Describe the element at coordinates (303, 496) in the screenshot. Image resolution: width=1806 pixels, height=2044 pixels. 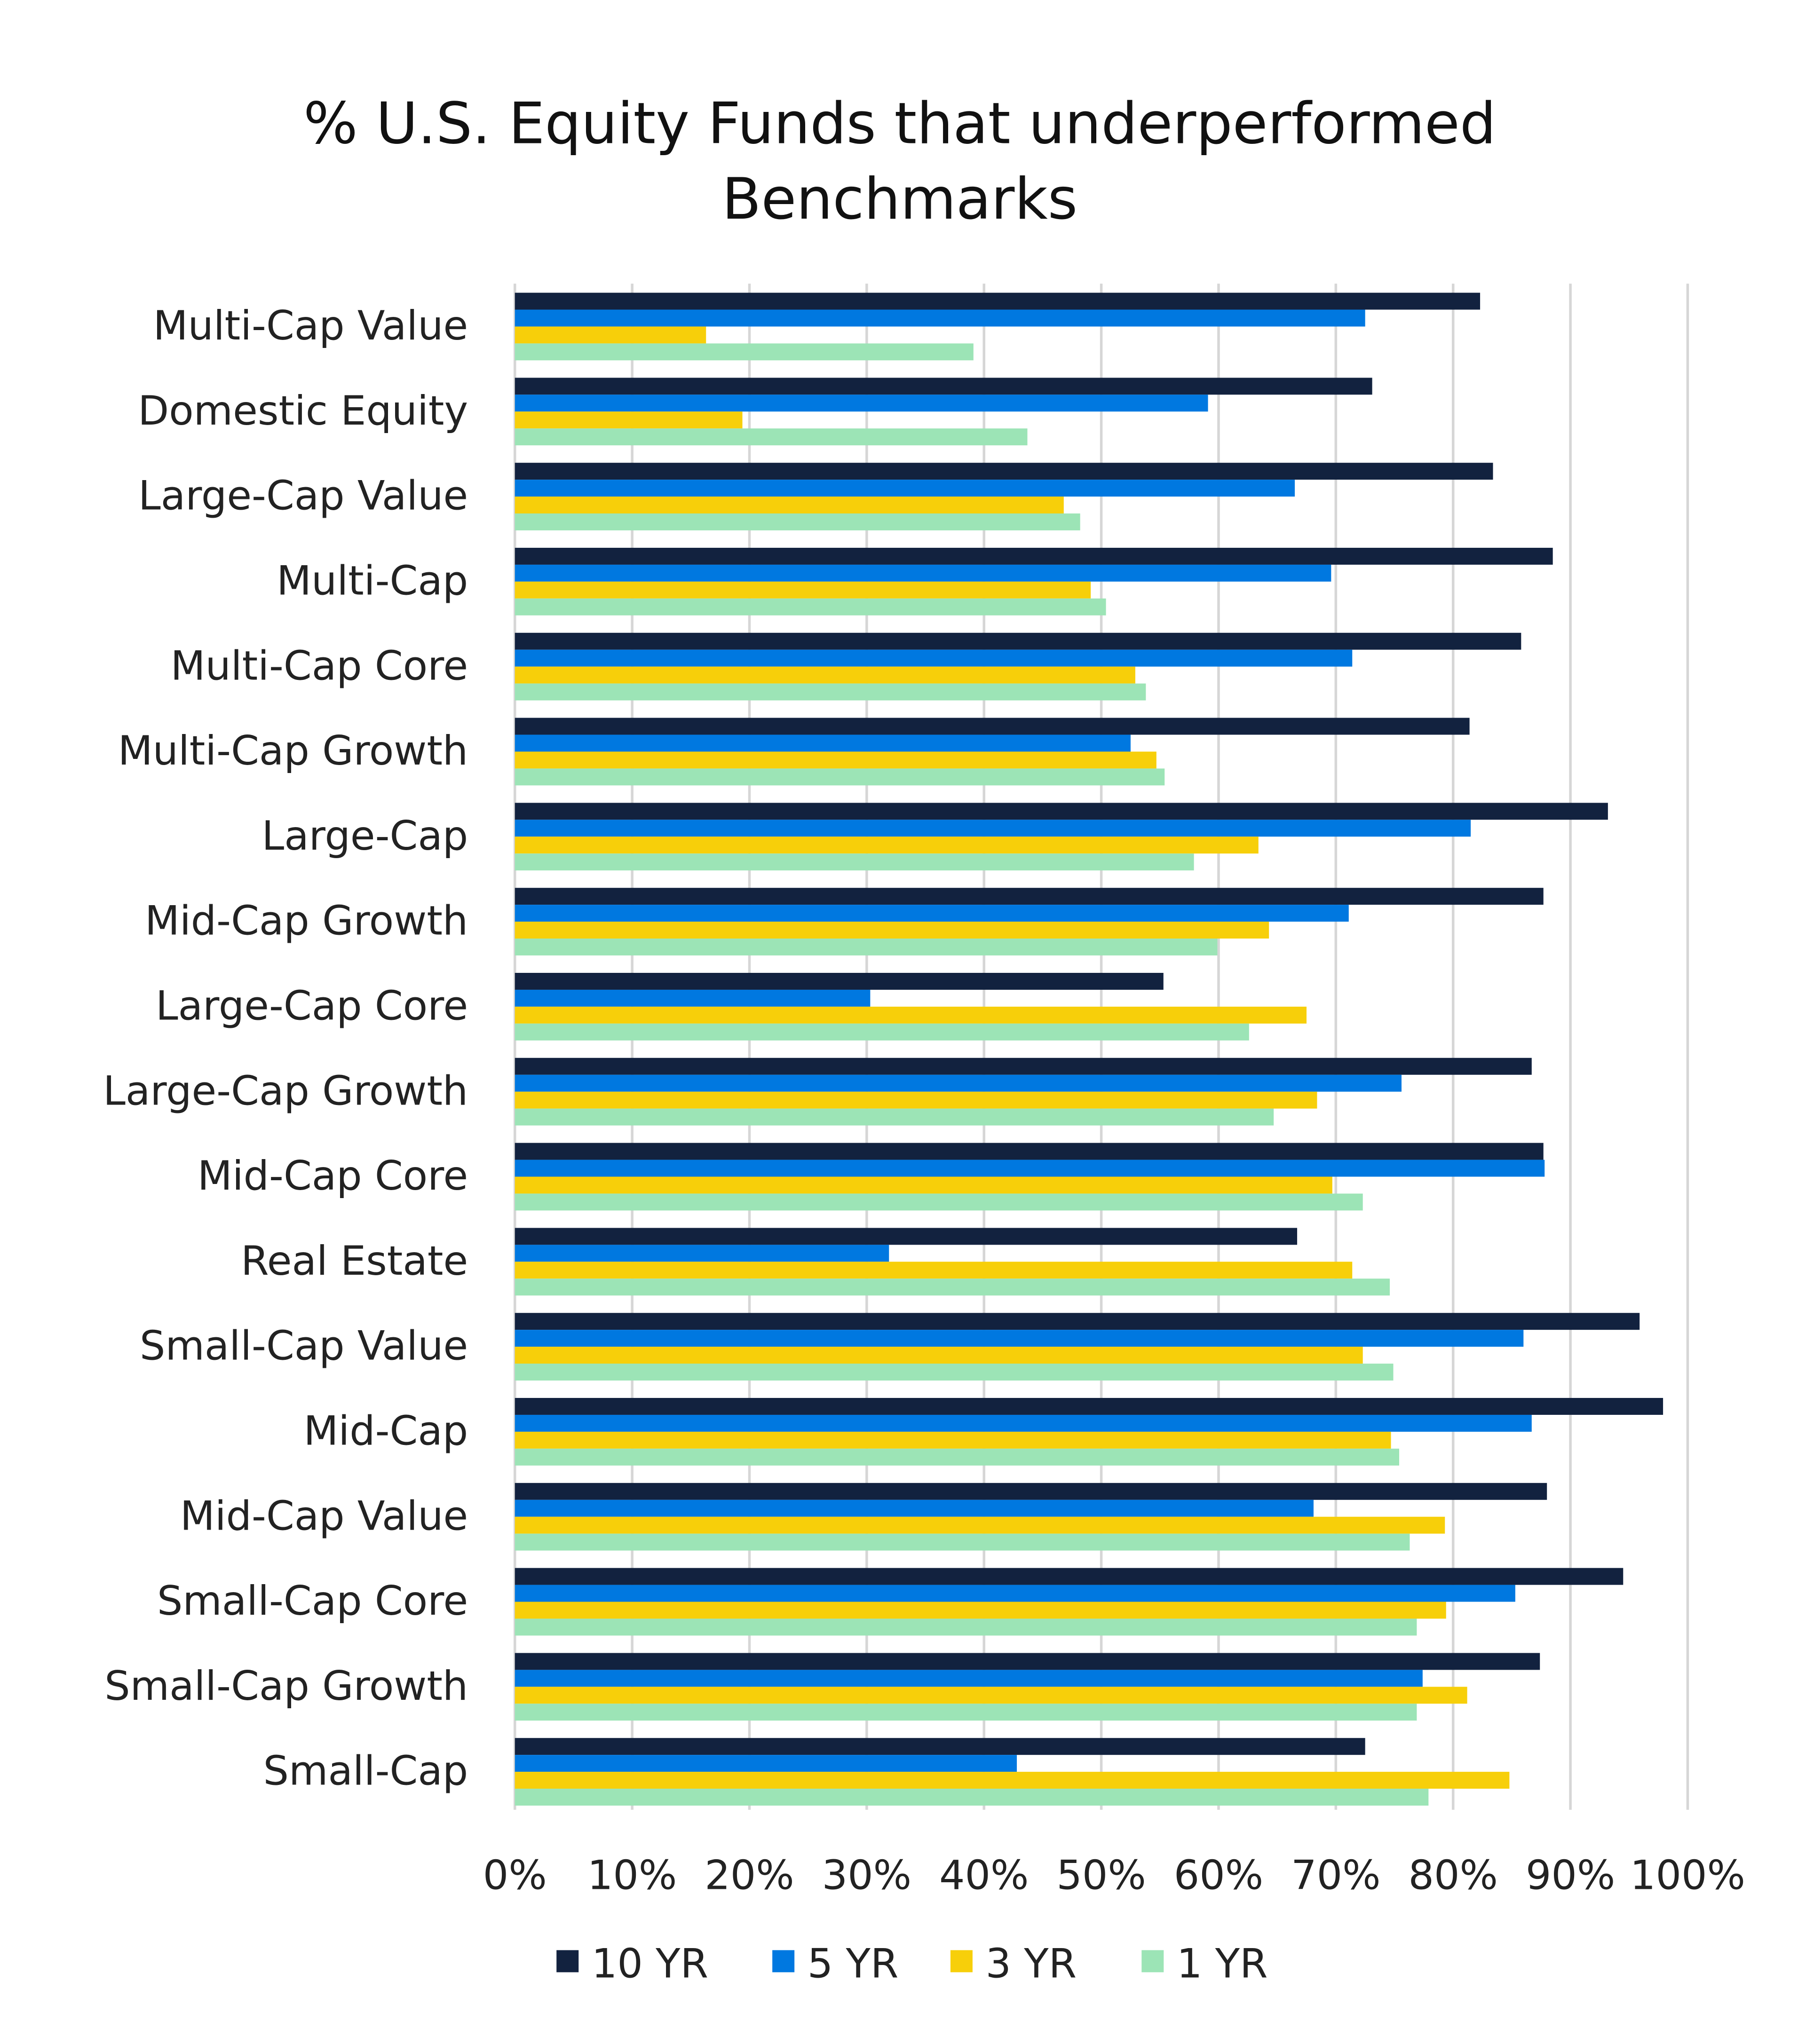
I see `category-label: Large-Cap Value` at that location.